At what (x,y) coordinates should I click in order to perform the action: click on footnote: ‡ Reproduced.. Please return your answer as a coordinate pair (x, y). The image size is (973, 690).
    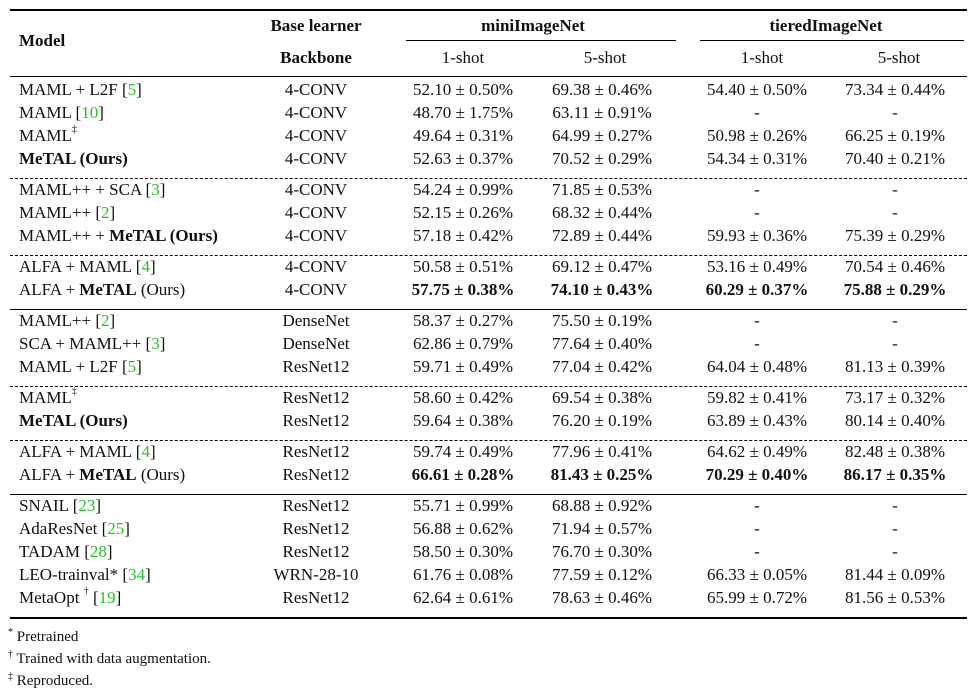
    Looking at the image, I should click on (50, 680).